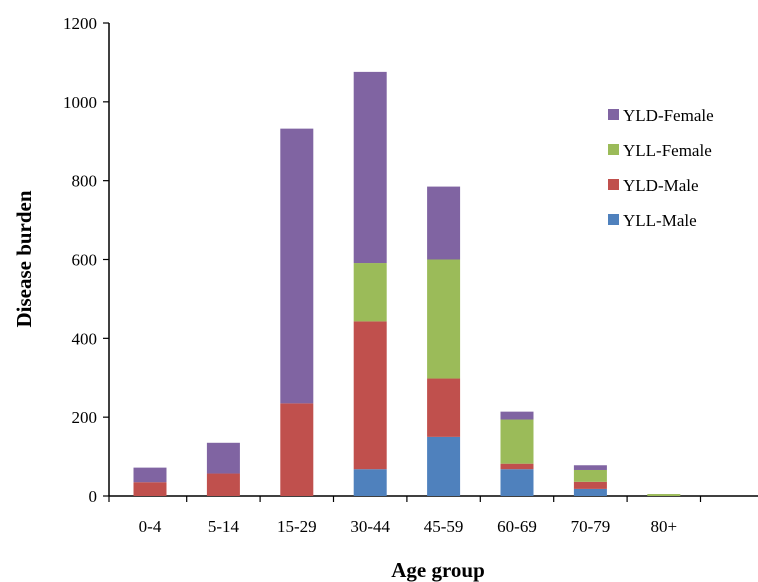 The image size is (758, 582). What do you see at coordinates (668, 115) in the screenshot?
I see `legend-label: YLD-Female` at bounding box center [668, 115].